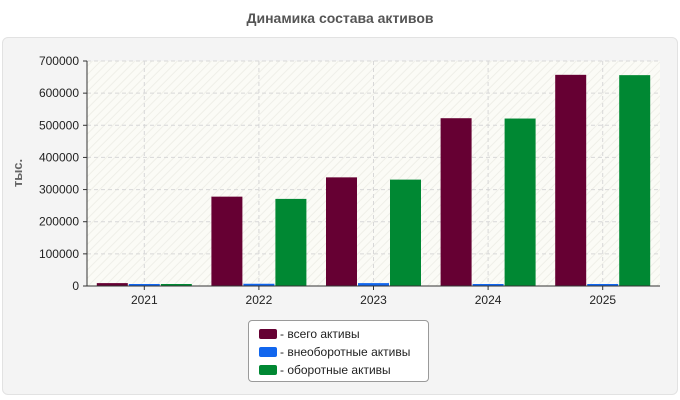 The image size is (680, 400). Describe the element at coordinates (176, 285) in the screenshot. I see `bar-current-assets-2021` at that location.